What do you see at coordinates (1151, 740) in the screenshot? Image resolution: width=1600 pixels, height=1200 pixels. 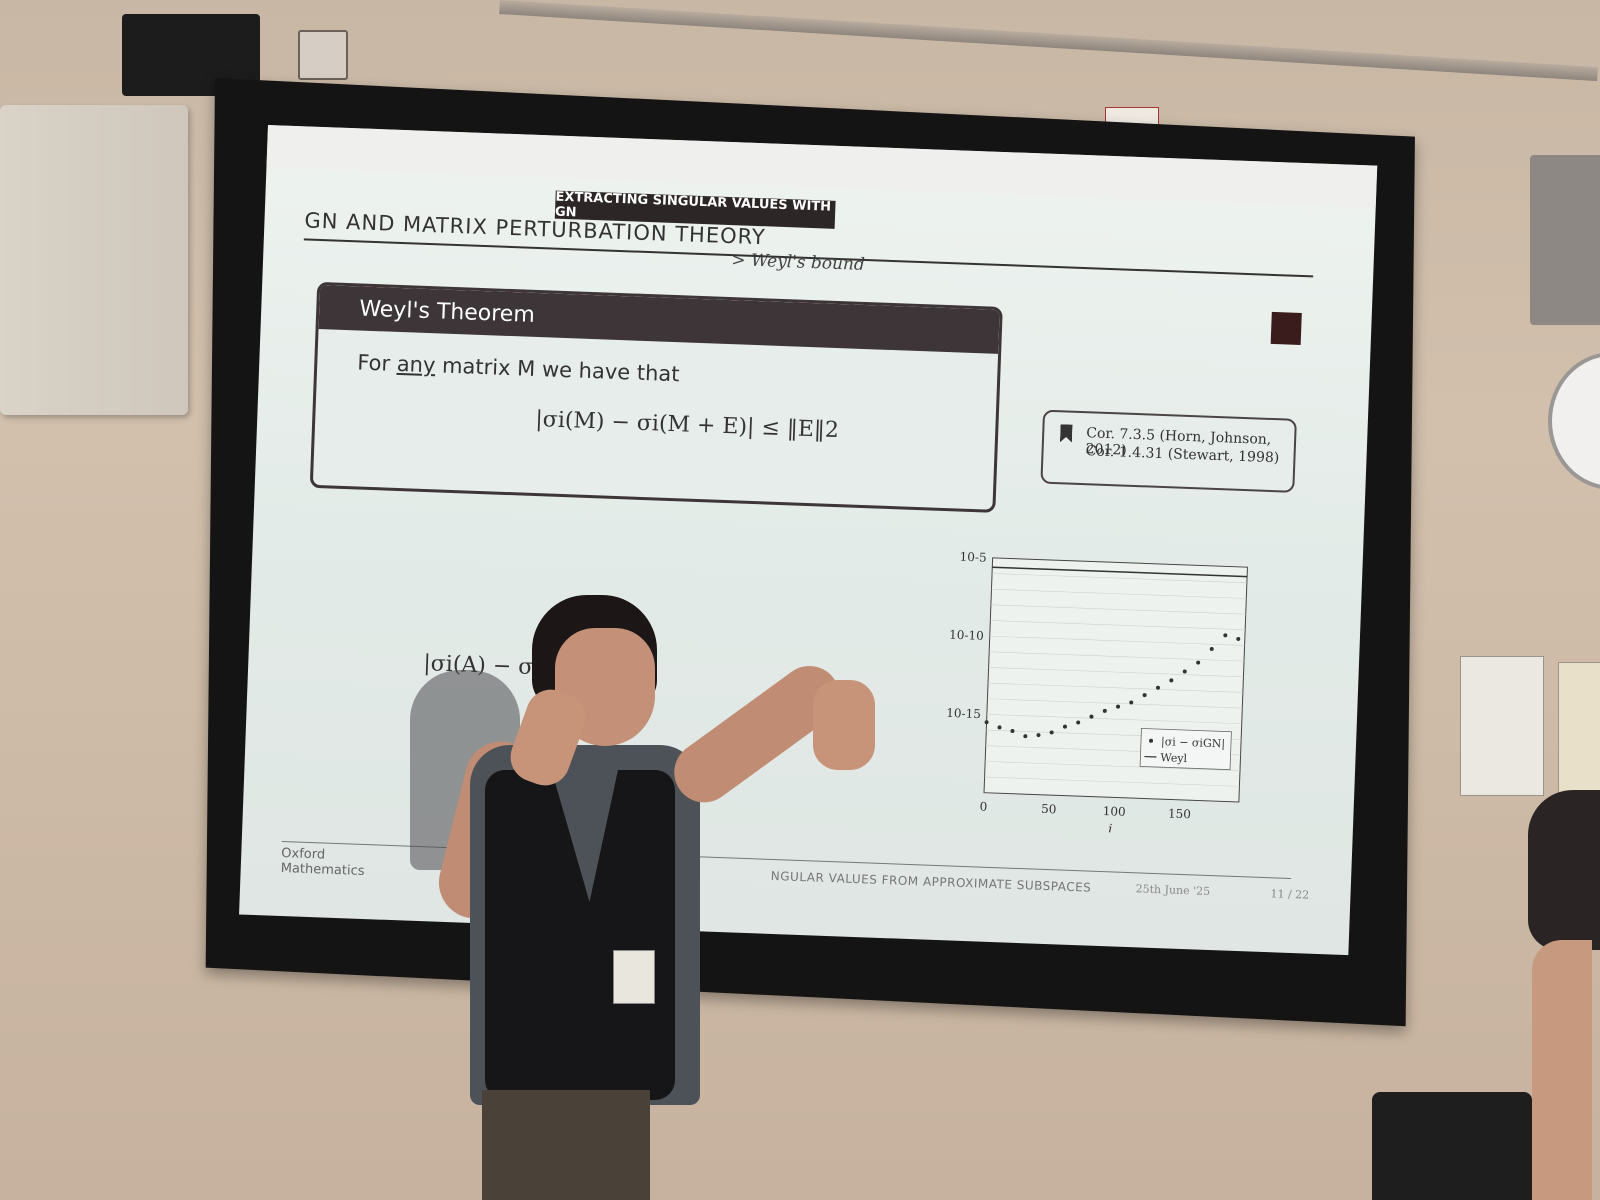 I see `legend-marker` at bounding box center [1151, 740].